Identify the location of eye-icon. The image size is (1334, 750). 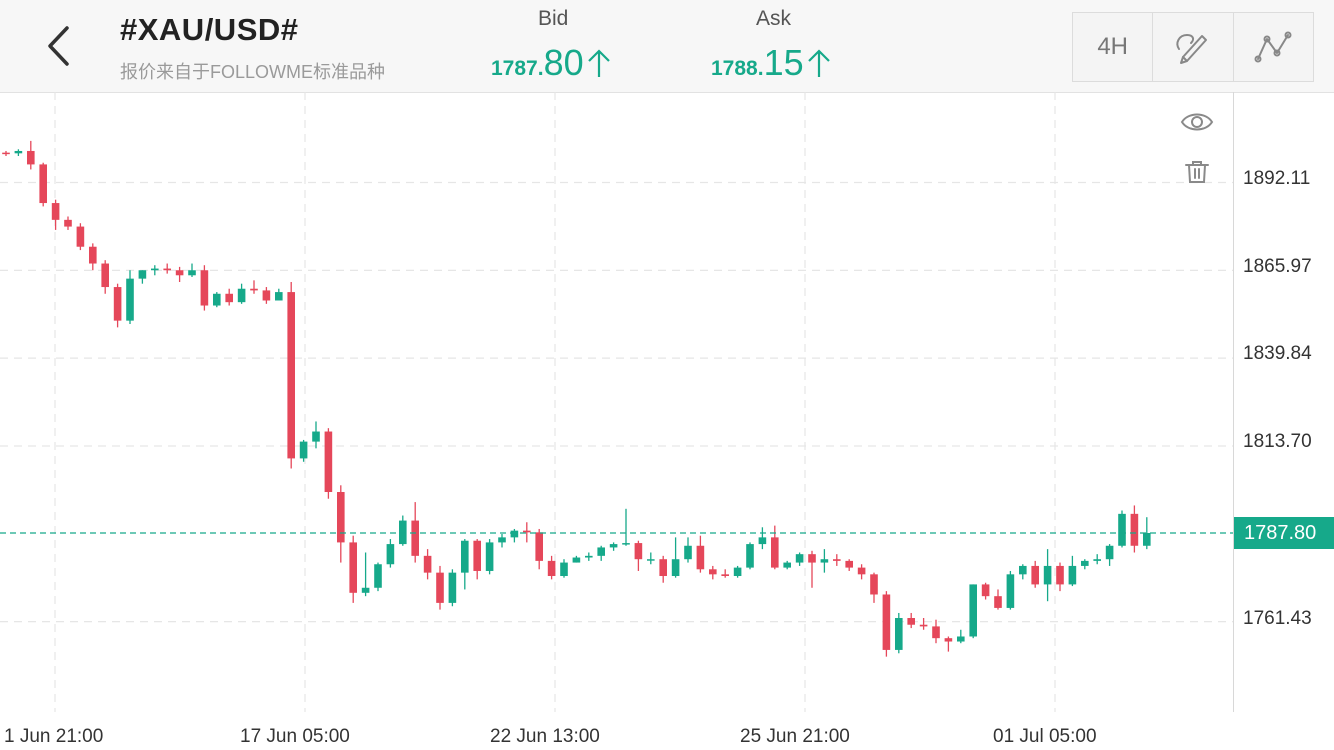
(1197, 124).